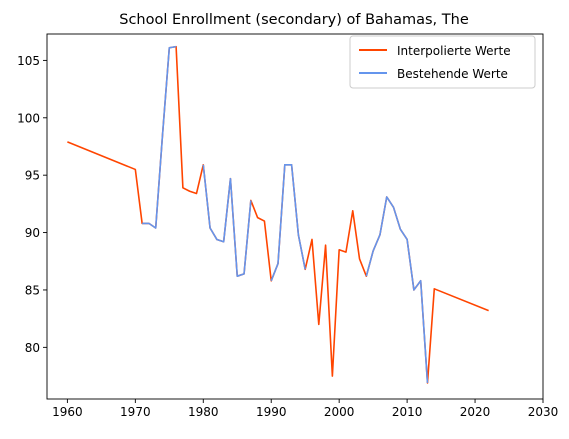 The width and height of the screenshot is (569, 439). I want to click on x-tick-label: 1980, so click(203, 412).